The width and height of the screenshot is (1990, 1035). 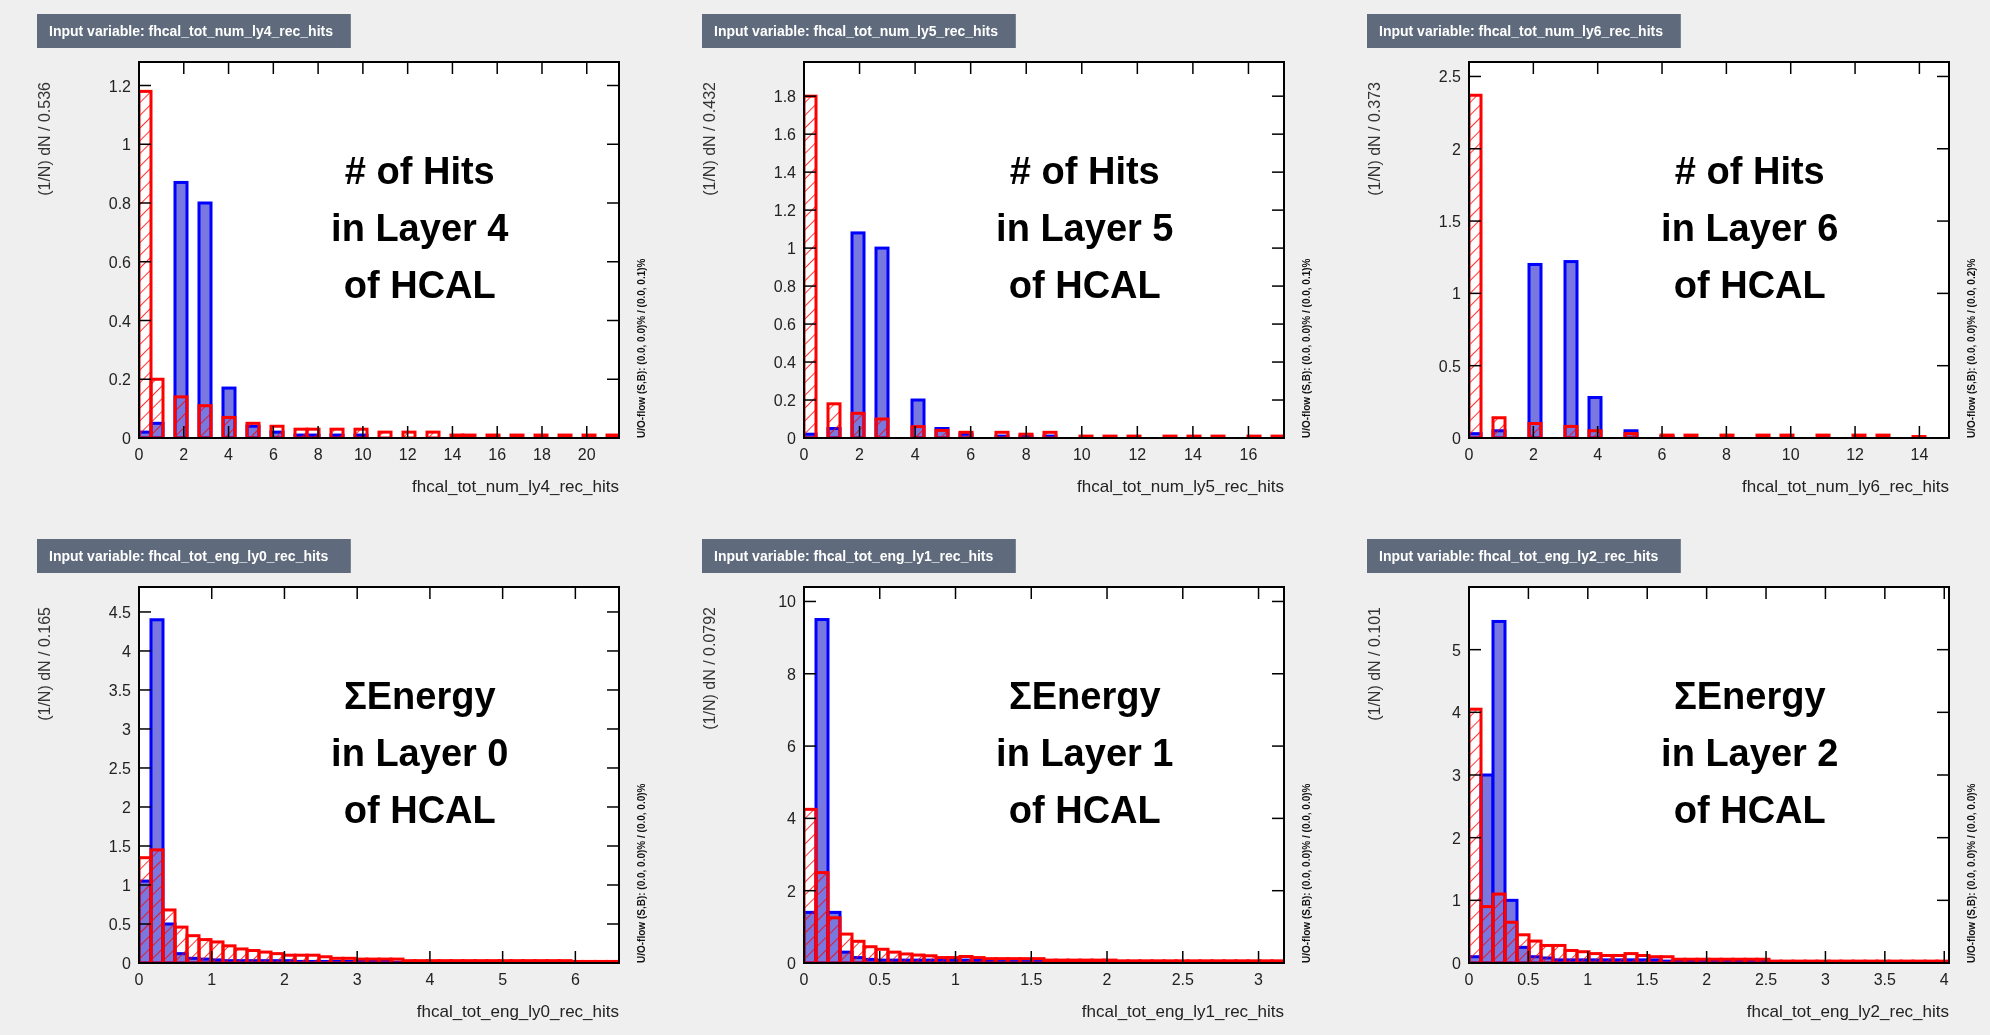 I want to click on x-tick-label: 18, so click(x=542, y=454).